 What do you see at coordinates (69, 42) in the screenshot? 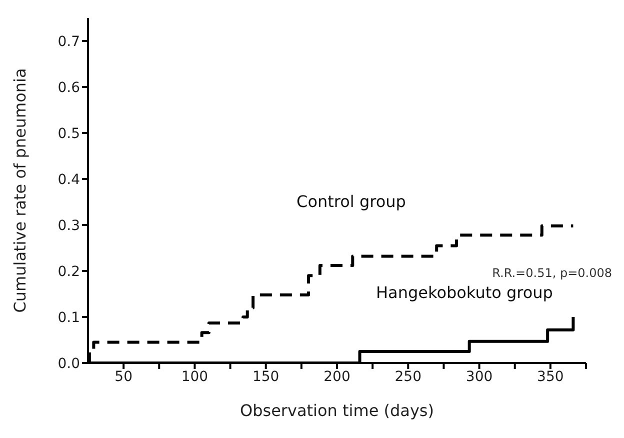
I see `y-tick-label: 0.7` at bounding box center [69, 42].